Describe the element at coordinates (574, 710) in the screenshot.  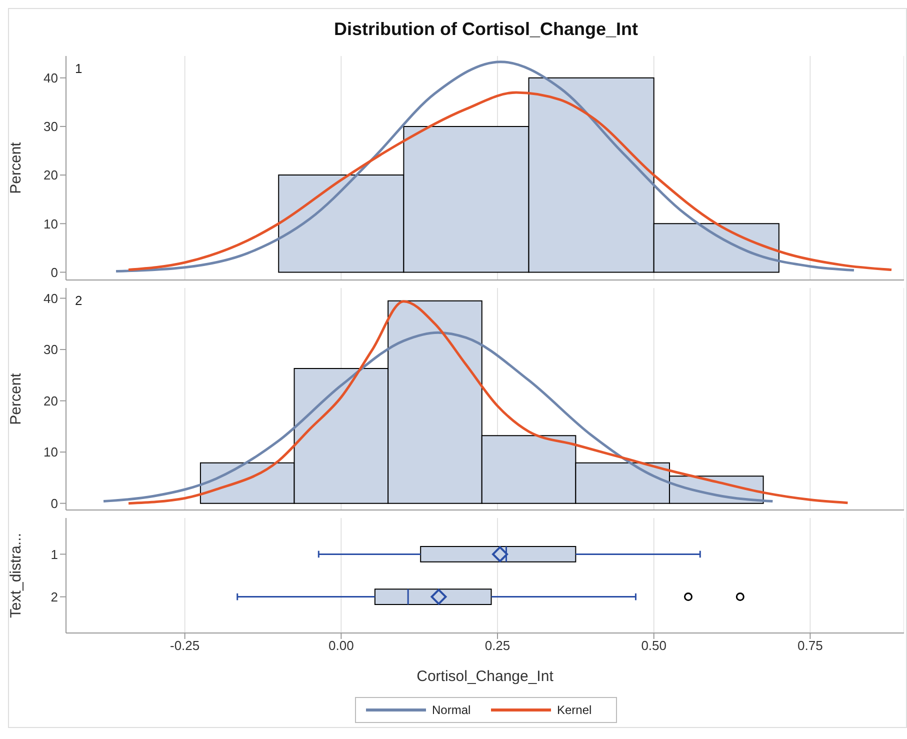
I see `legend-label: Kernel` at that location.